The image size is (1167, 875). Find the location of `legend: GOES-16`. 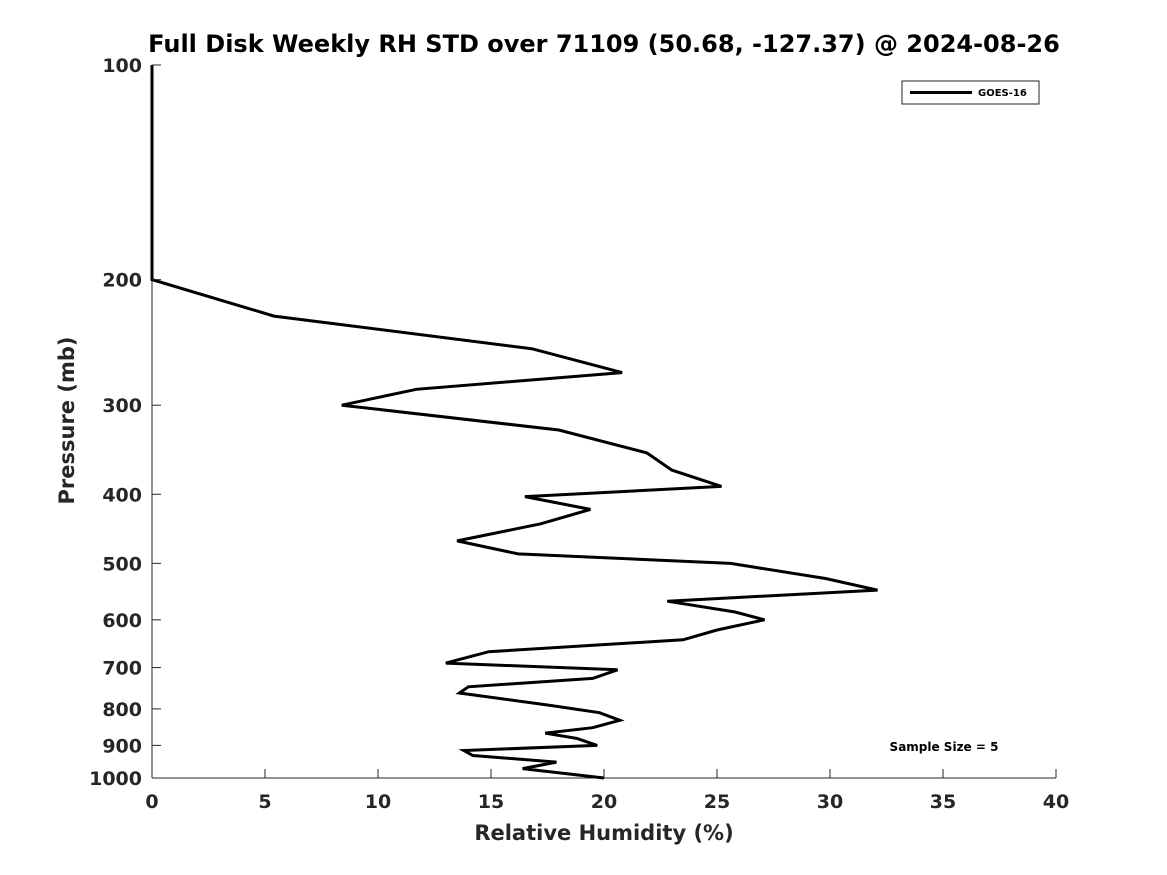

legend: GOES-16 is located at coordinates (970, 92).